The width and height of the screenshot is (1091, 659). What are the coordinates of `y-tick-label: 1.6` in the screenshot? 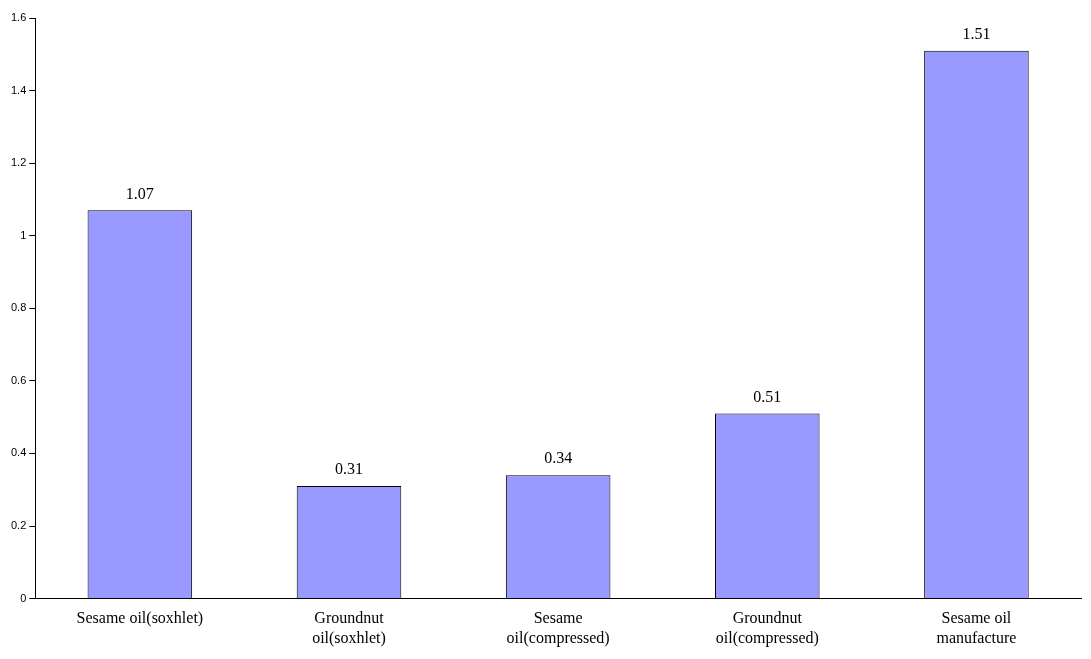 It's located at (18, 17).